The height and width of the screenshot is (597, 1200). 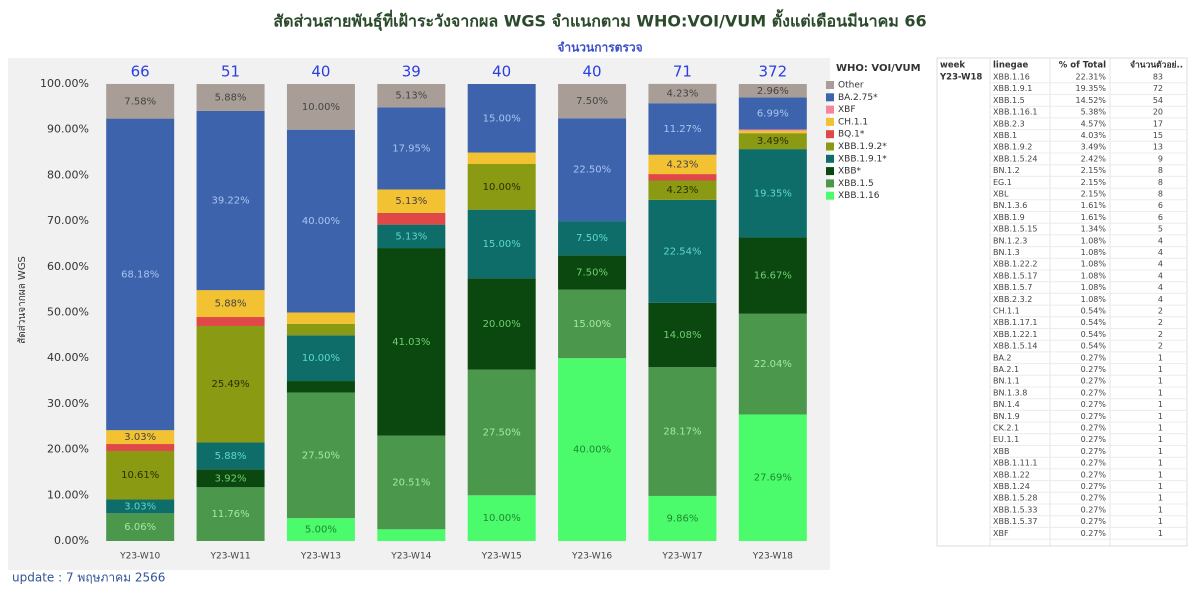 I want to click on table-cell: 72, so click(x=1158, y=88).